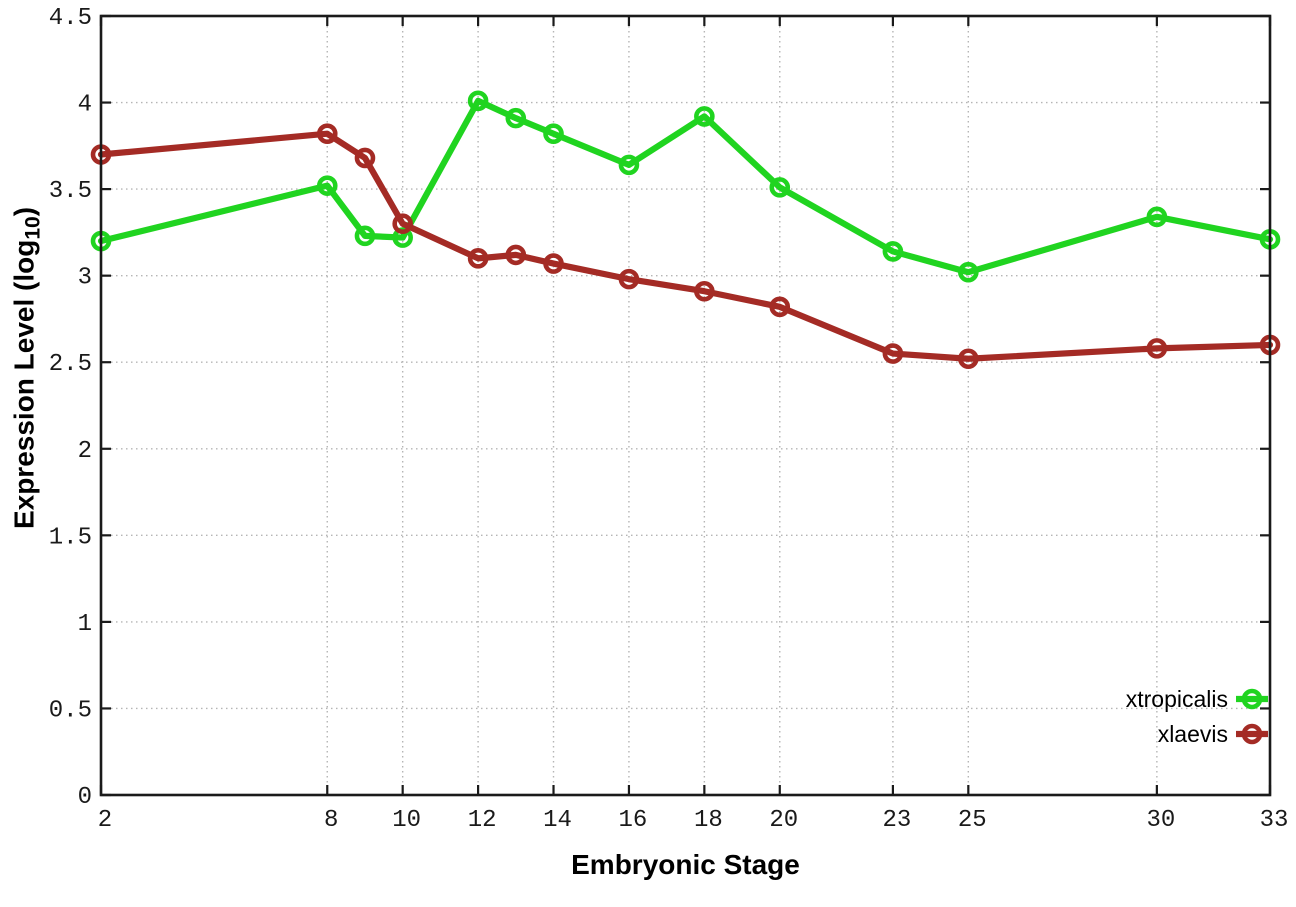  Describe the element at coordinates (557, 820) in the screenshot. I see `x-tick-label: 14` at that location.